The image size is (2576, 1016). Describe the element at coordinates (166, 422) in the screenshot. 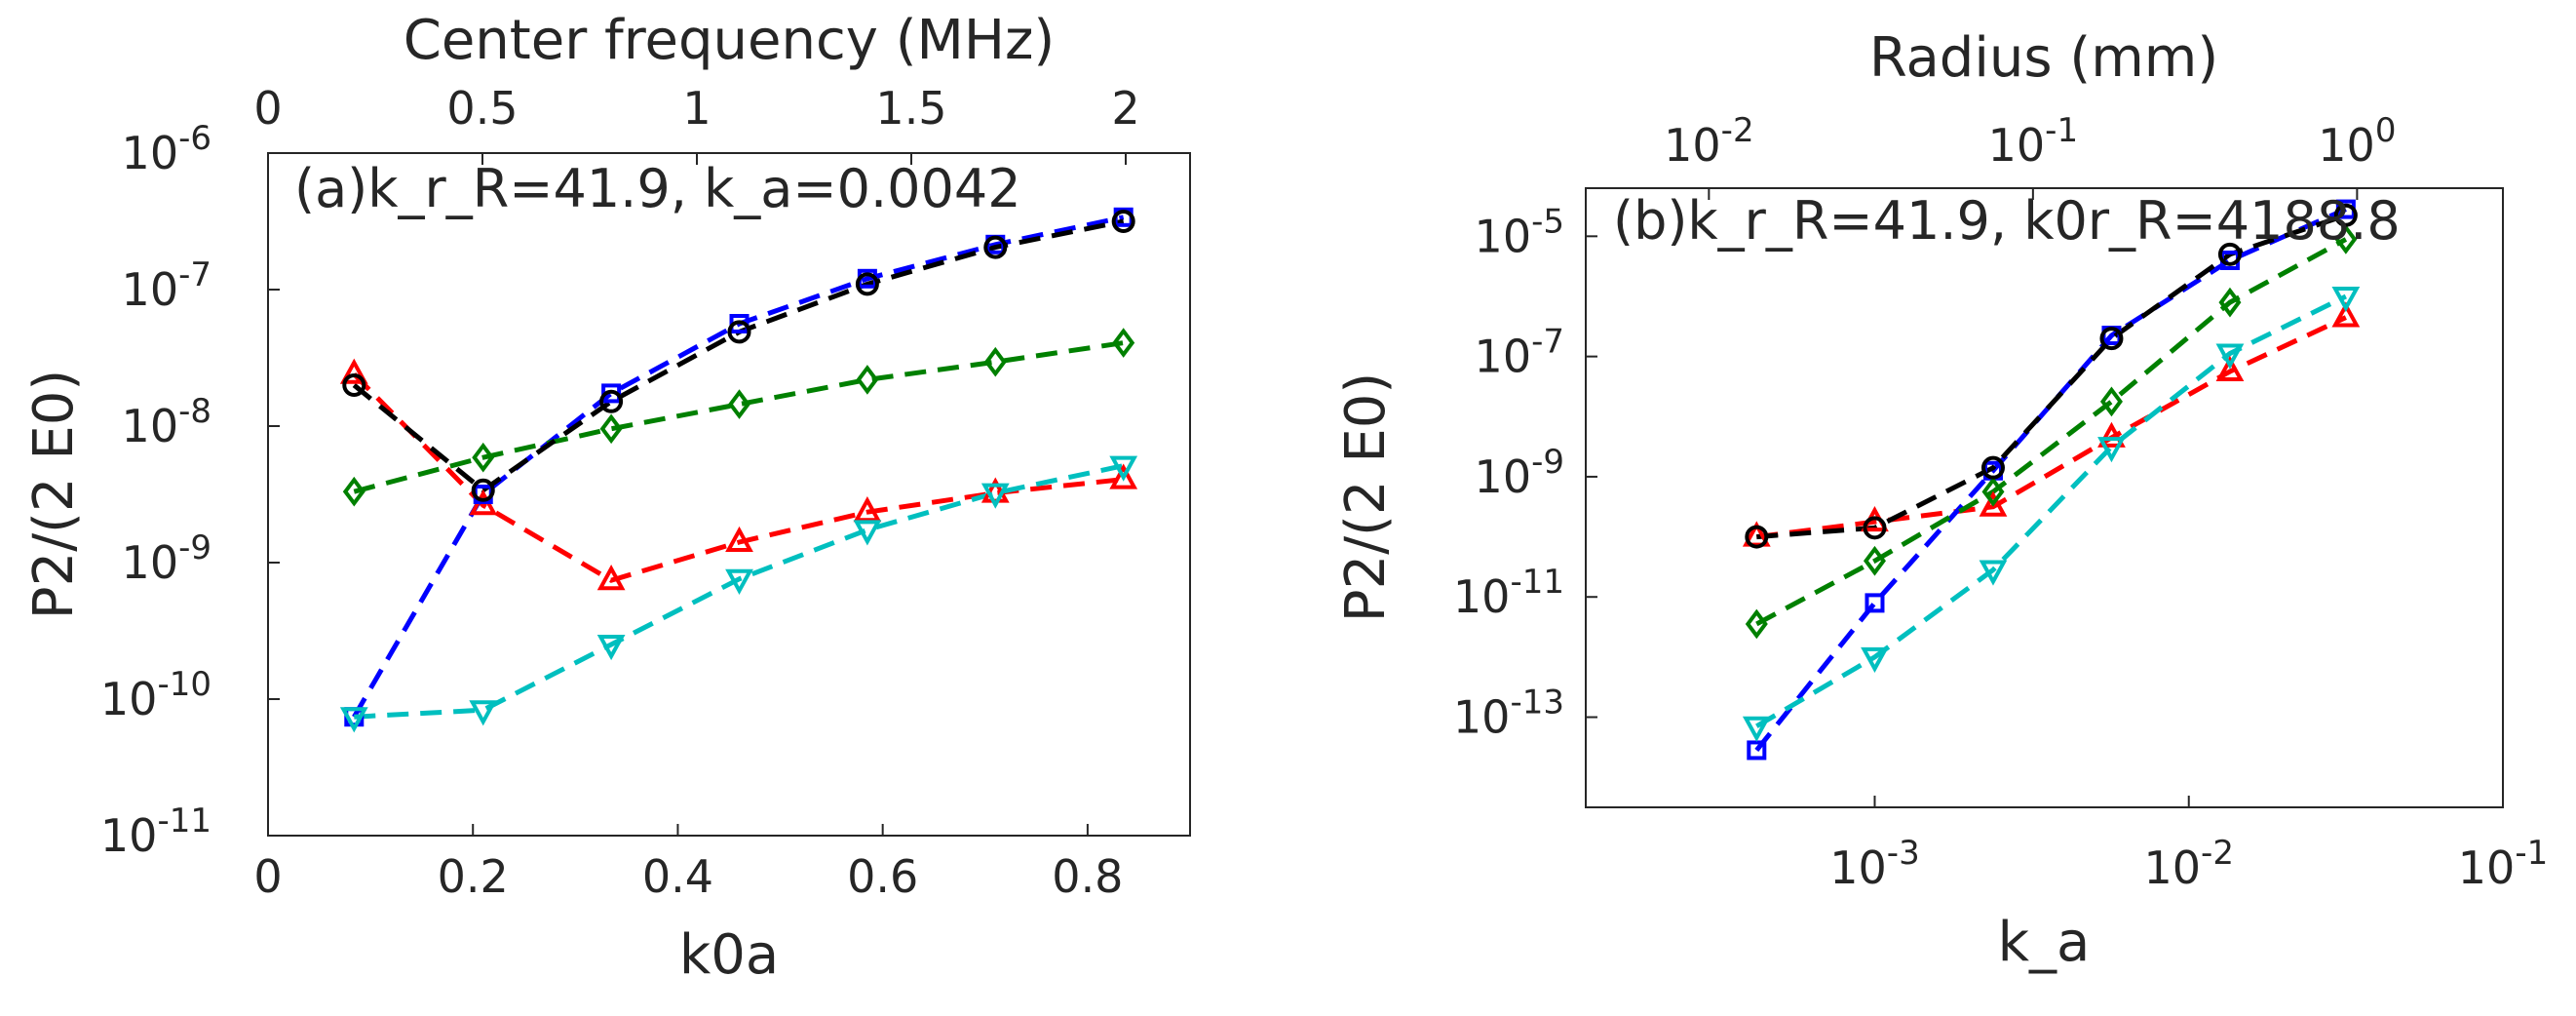

I see `y-tick-label-a: 10⁻⁸` at that location.